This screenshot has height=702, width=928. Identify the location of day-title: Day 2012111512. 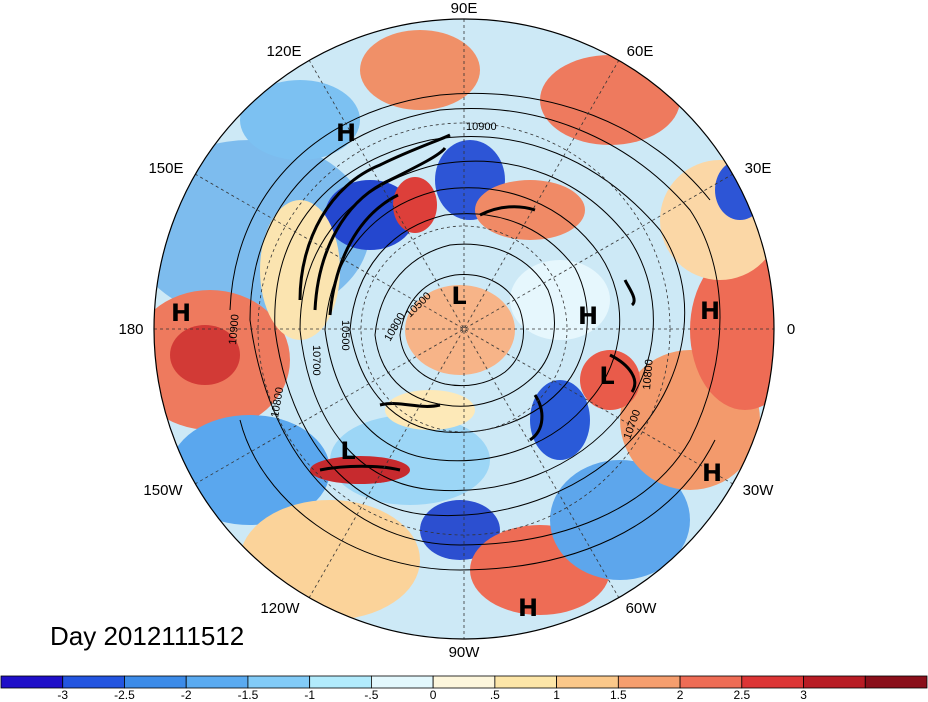
(147, 636).